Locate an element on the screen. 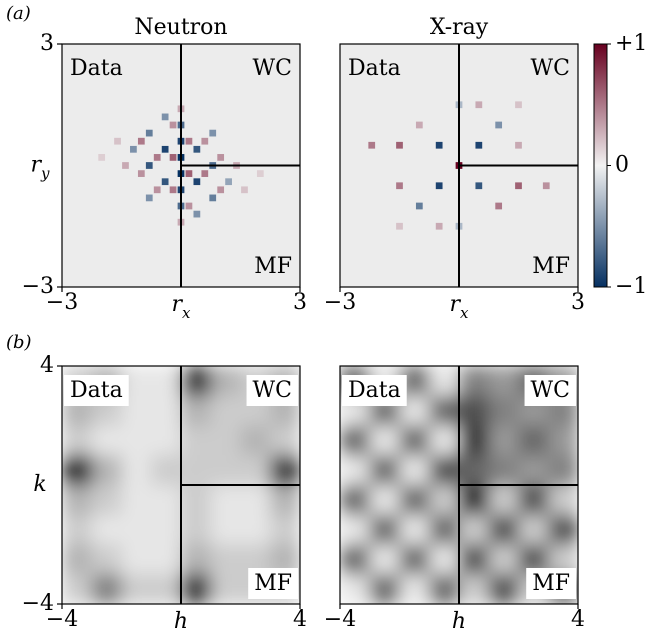 Image resolution: width=654 pixels, height=629 pixels. colorbar-tick-label: +1 is located at coordinates (631, 43).